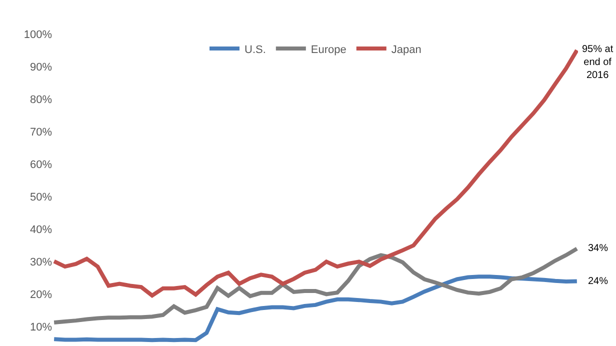 The height and width of the screenshot is (346, 616). I want to click on y-tick-label: 70%, so click(41, 132).